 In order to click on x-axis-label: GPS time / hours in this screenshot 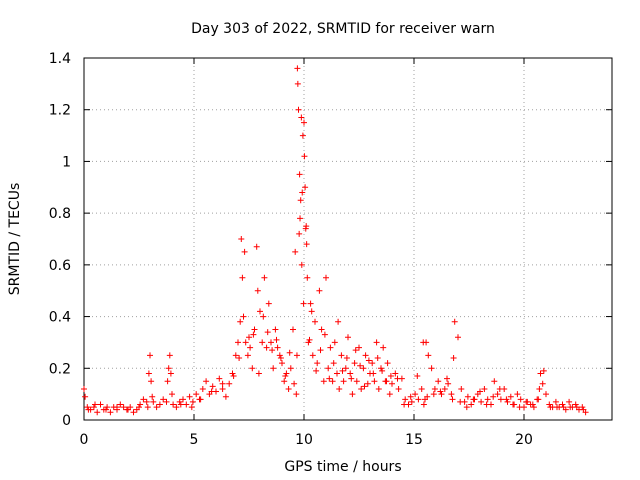, I will do `click(342, 467)`.